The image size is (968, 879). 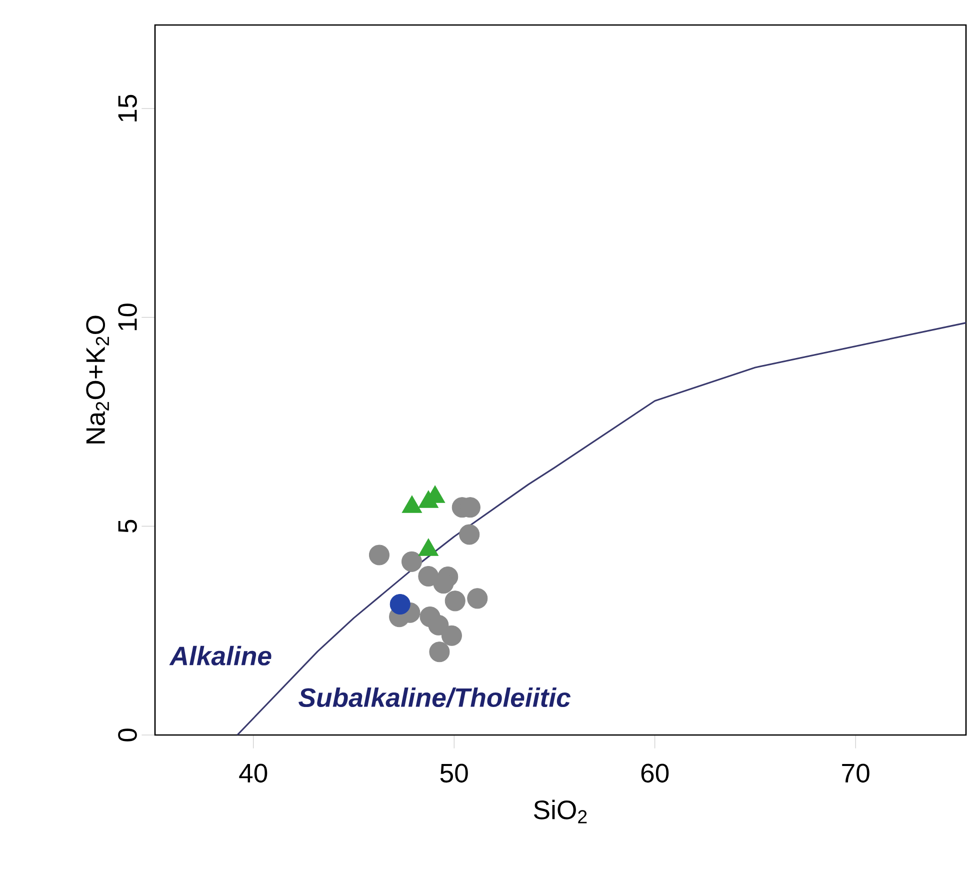 I want to click on annotation: Subalkaline/Tholeiitic, so click(x=434, y=697).